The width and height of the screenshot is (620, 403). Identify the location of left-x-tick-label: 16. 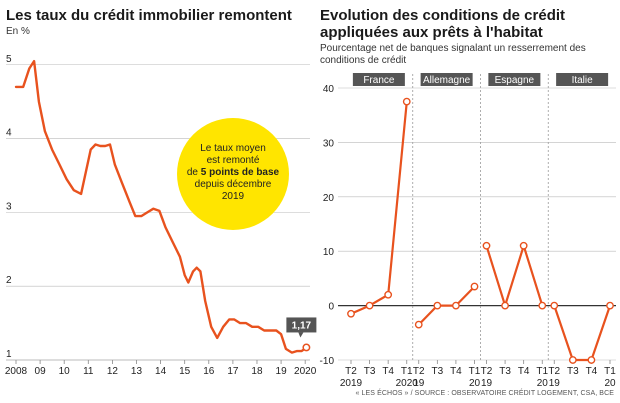
(209, 371).